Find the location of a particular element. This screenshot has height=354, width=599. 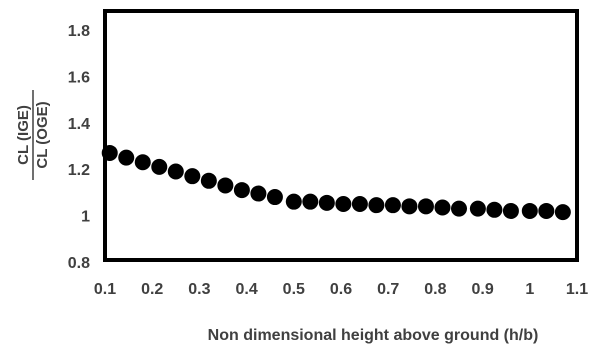

x-tick-labels: 0.1 0.2 0.3 0.4 0.5 0.6 0.7 0.8 0.9 1 1.1 is located at coordinates (341, 289).